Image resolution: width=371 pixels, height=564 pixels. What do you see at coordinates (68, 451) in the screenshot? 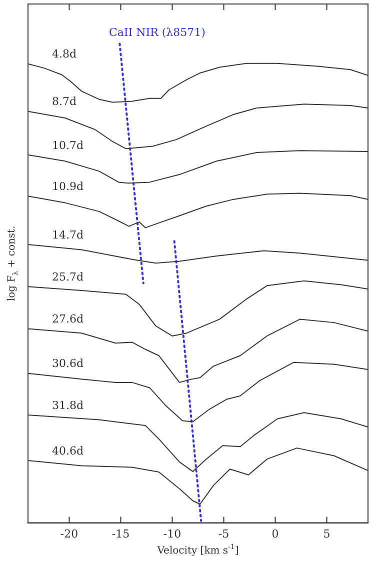
I see `series-label: 40.6d` at bounding box center [68, 451].